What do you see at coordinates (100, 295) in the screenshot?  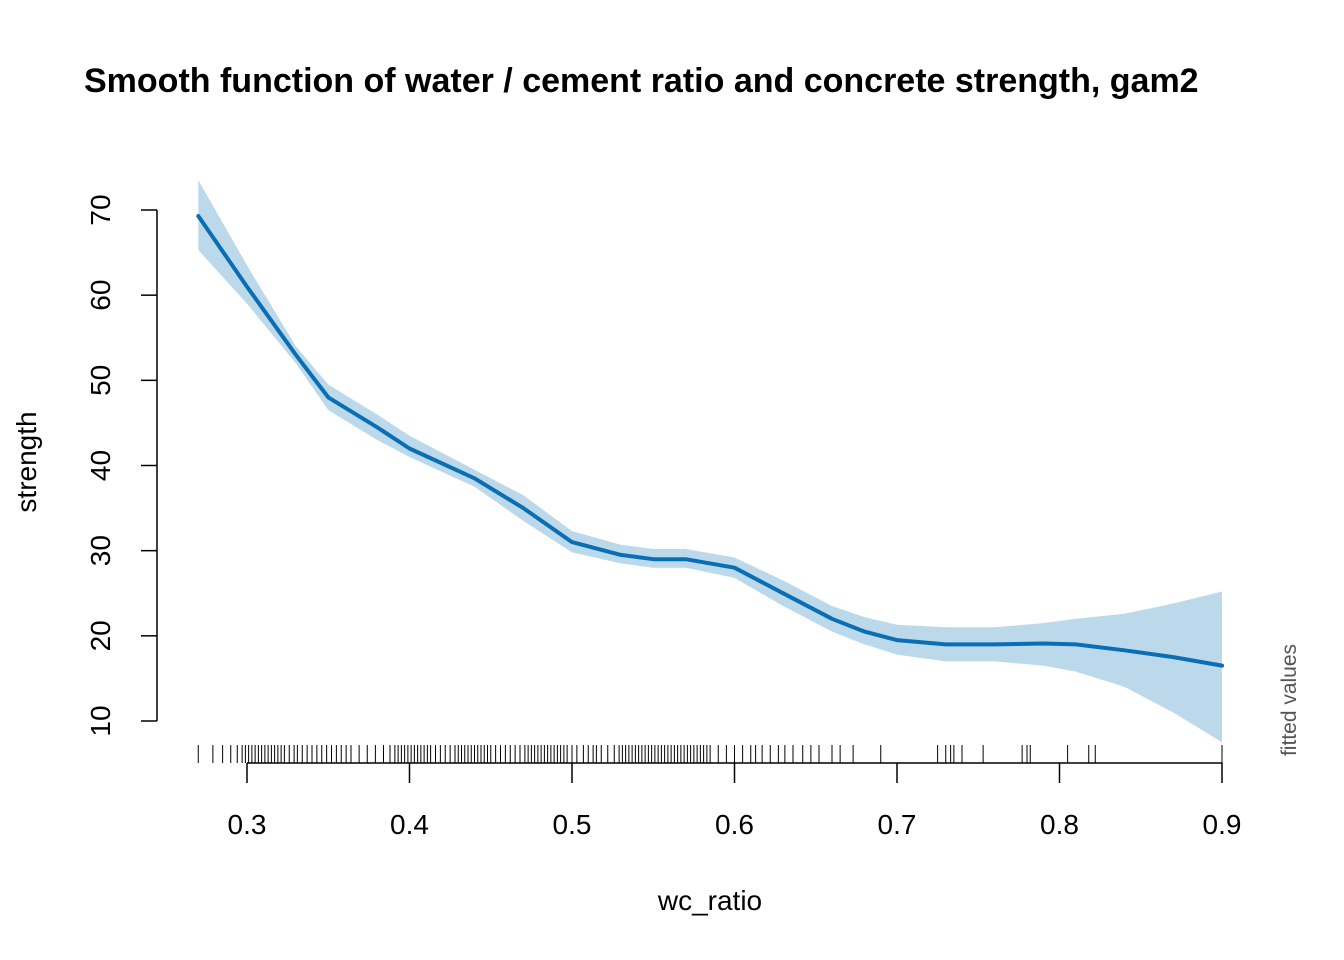 I see `y-tick-label: 60` at bounding box center [100, 295].